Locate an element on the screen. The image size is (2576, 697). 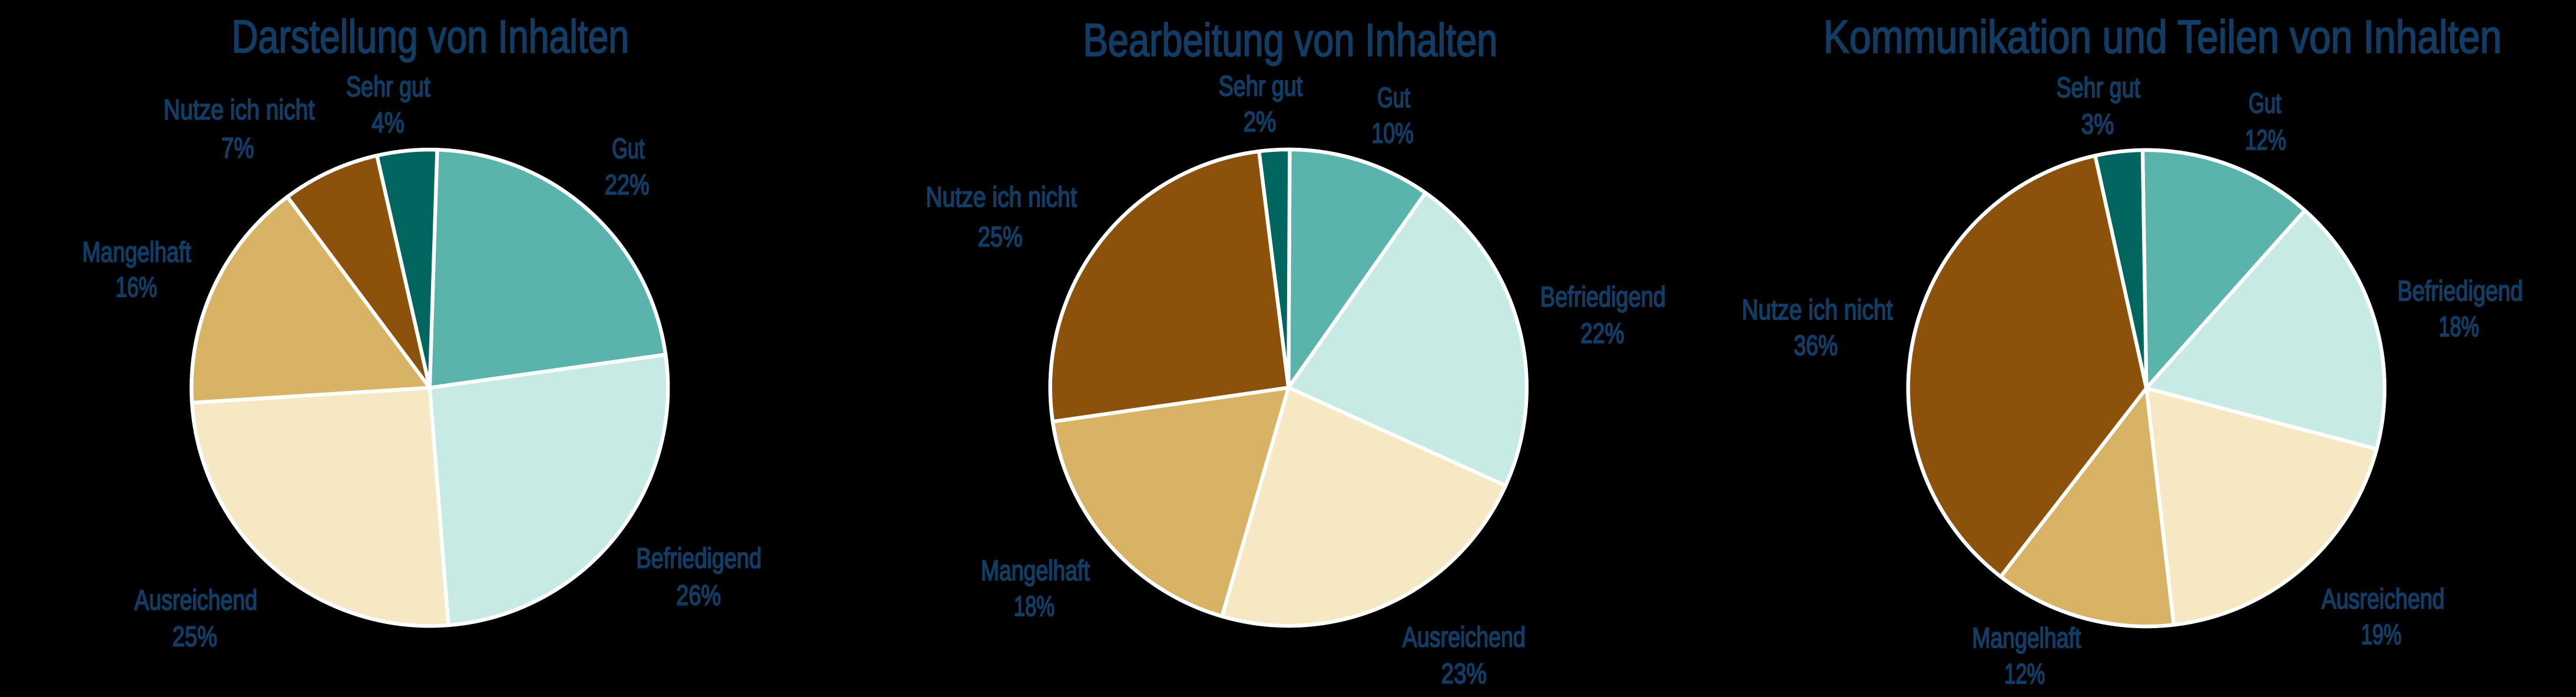
svg-text: 16% is located at coordinates (136, 287).